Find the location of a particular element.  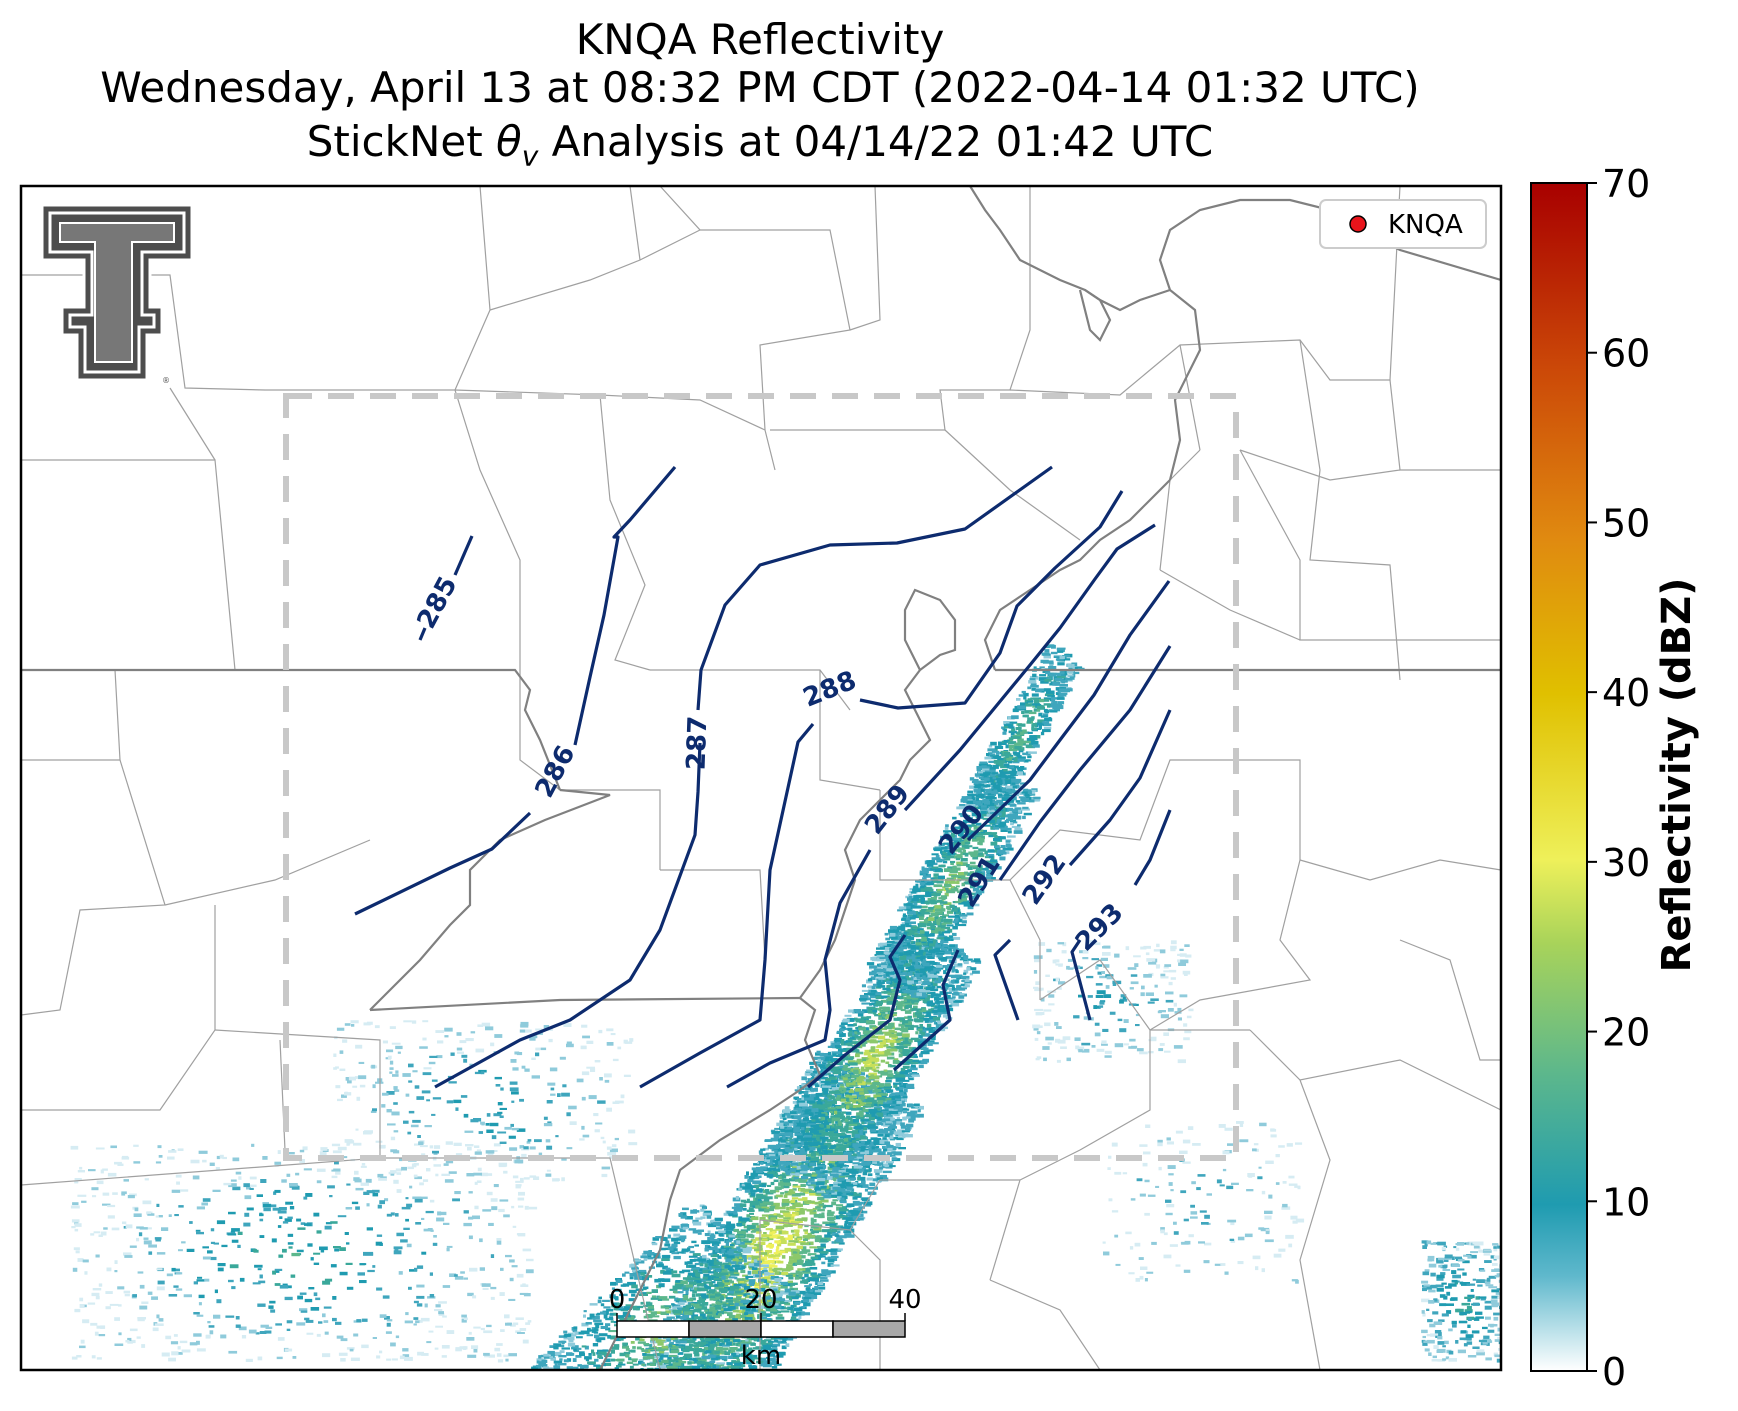

colorbar-gradient is located at coordinates (1559, 777).